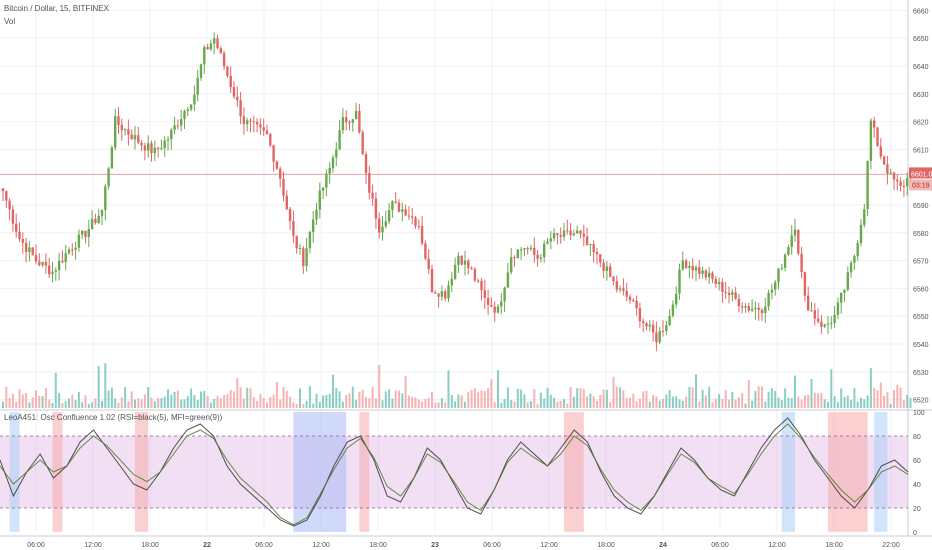 The height and width of the screenshot is (550, 932). I want to click on time-tick-label: 12:00, so click(549, 545).